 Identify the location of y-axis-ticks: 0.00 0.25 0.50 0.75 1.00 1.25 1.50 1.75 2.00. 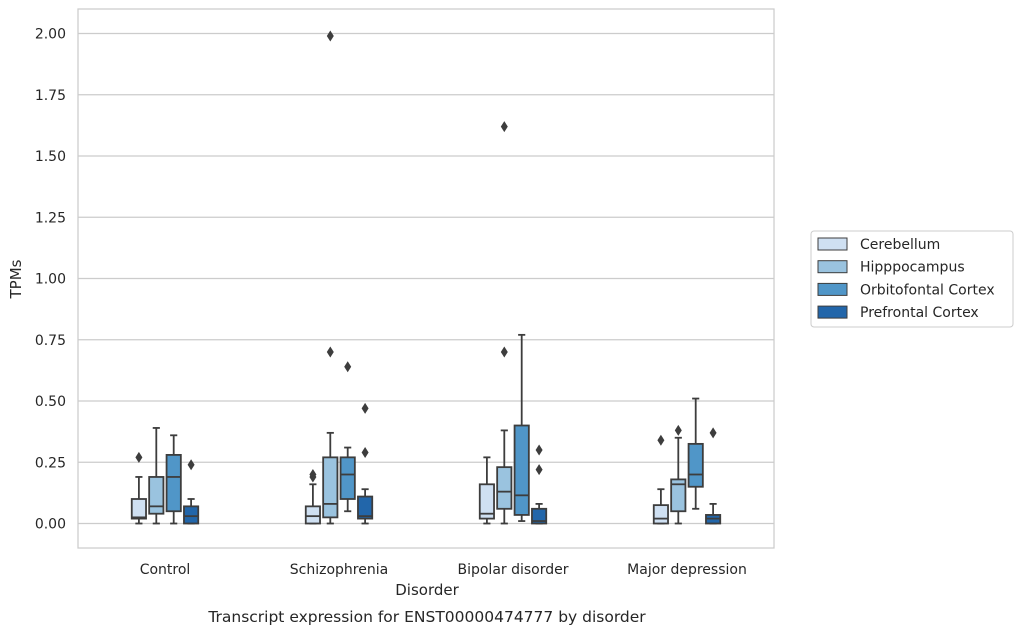
(50, 280).